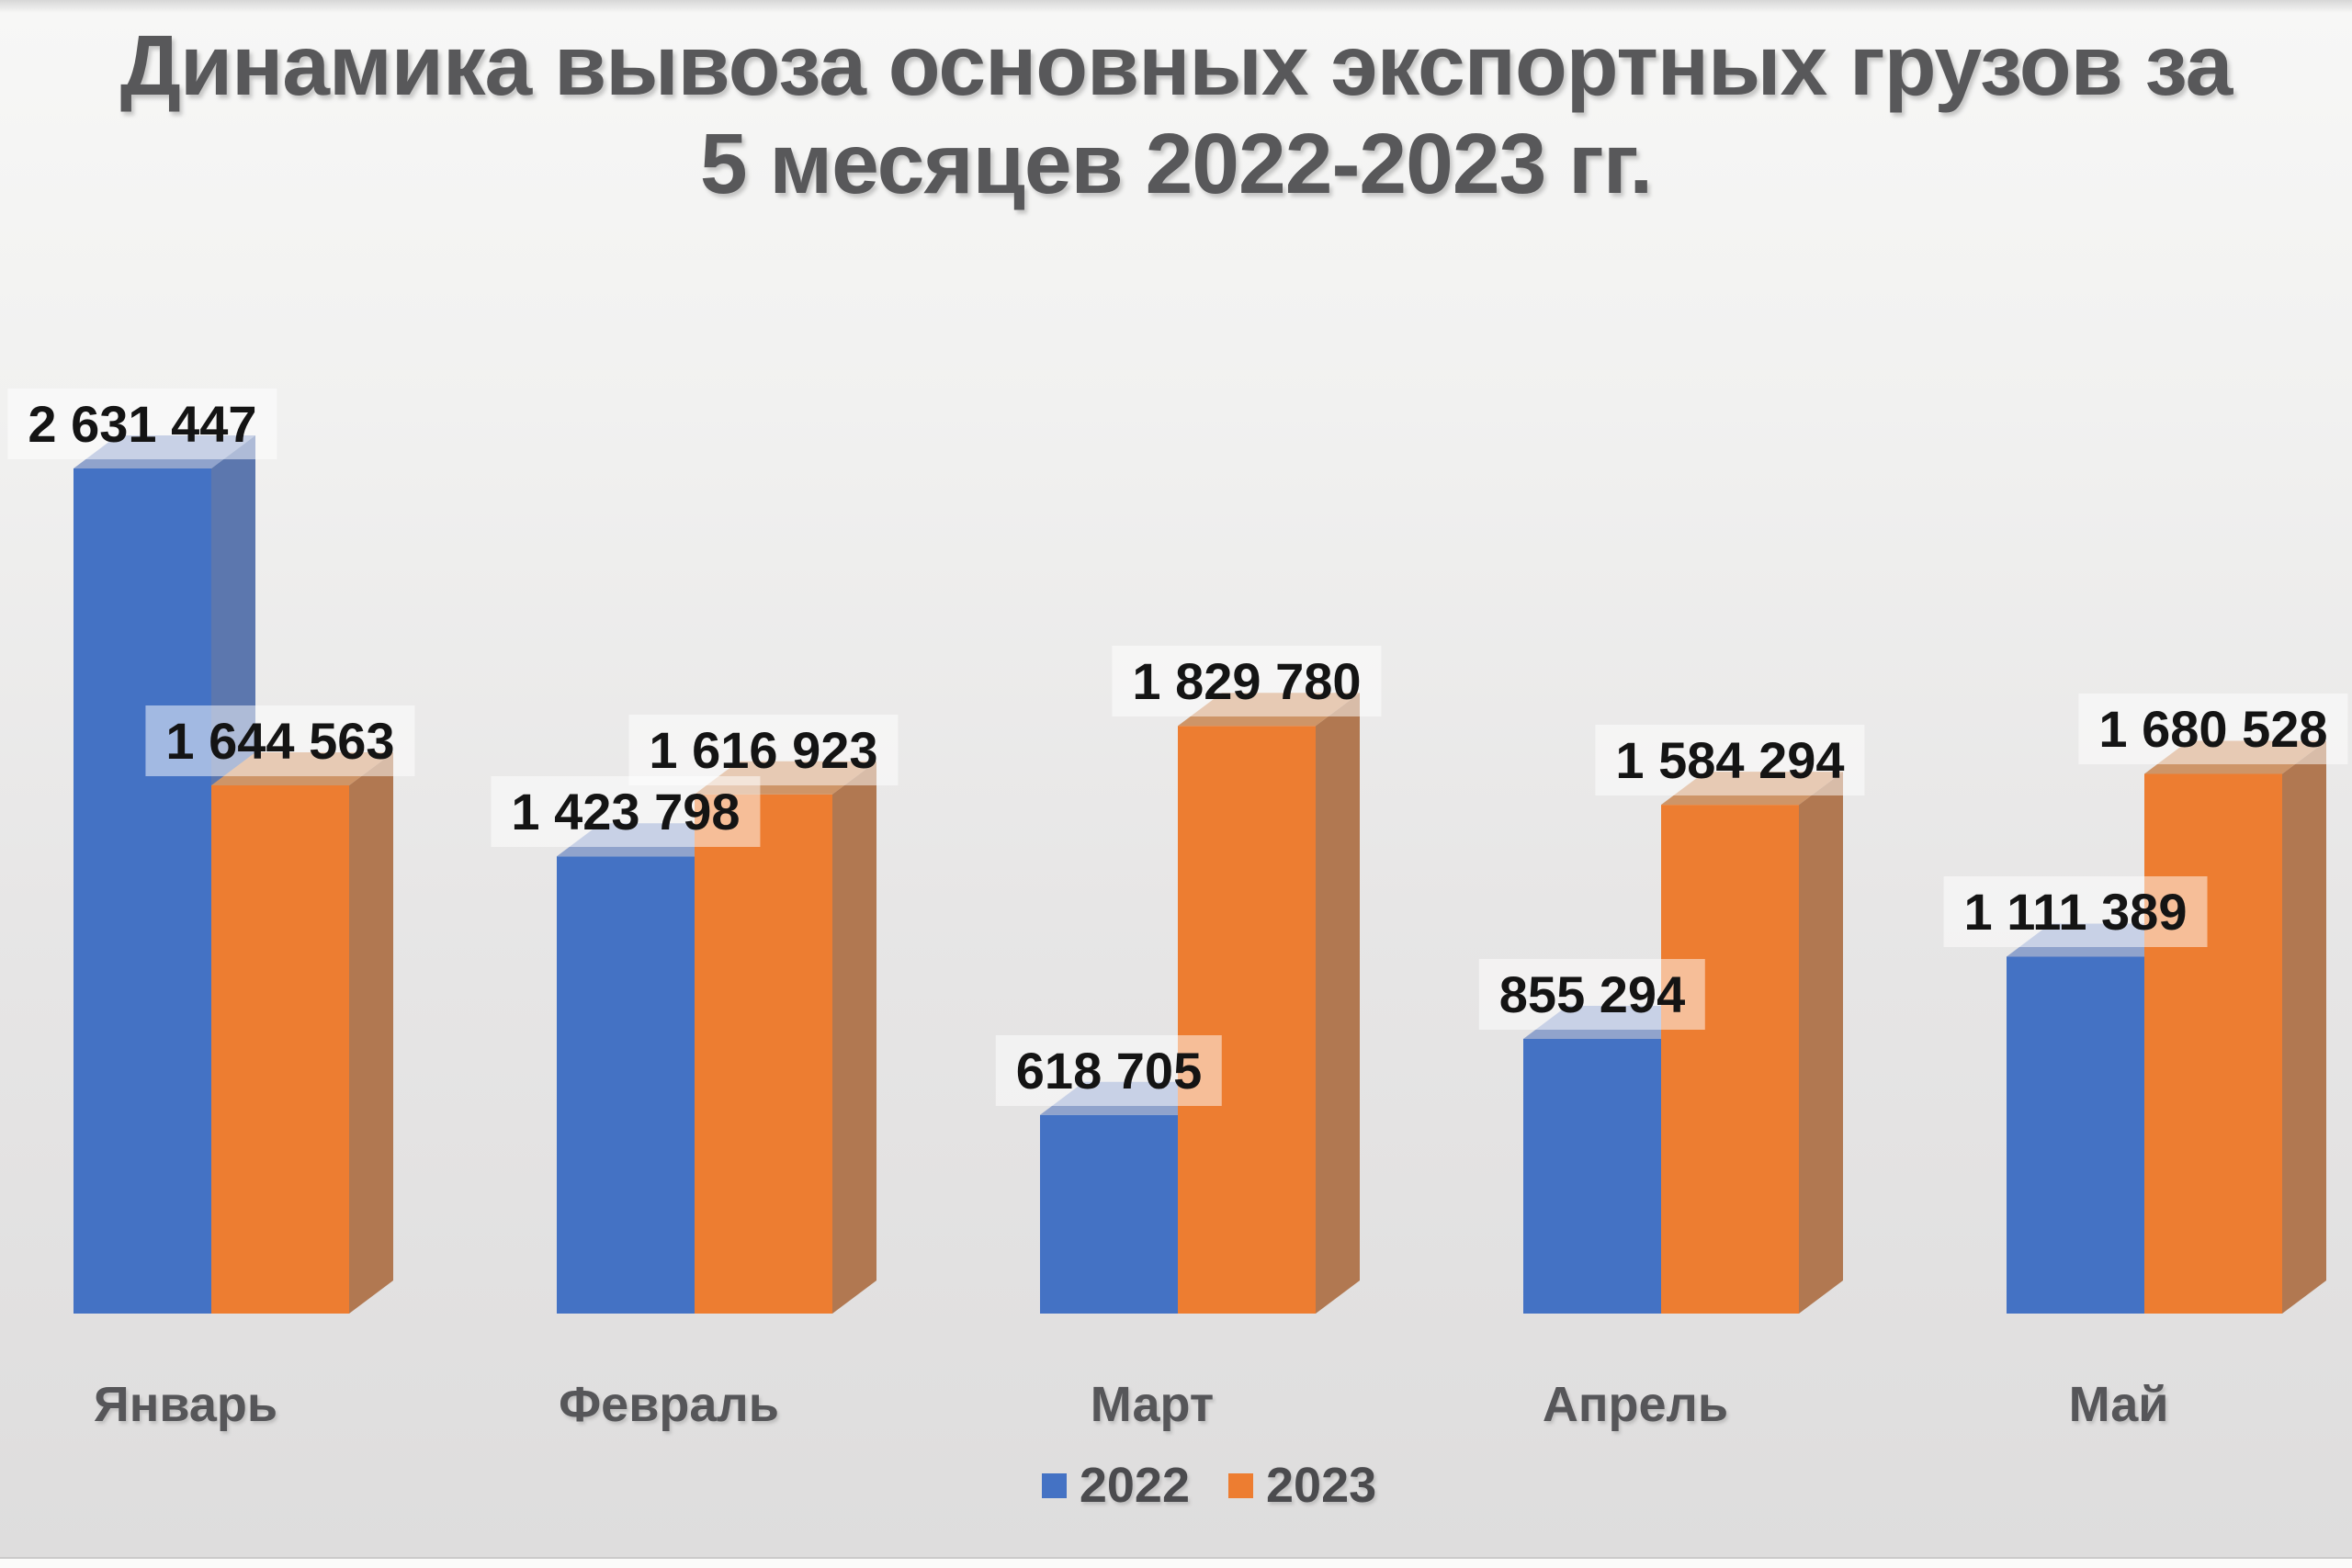  I want to click on bar-2023-Май, so click(2235, 1027).